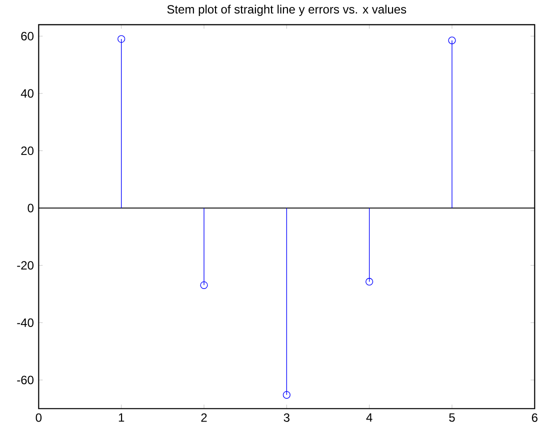 Image resolution: width=557 pixels, height=438 pixels. I want to click on y-tick-label: -20, so click(25, 265).